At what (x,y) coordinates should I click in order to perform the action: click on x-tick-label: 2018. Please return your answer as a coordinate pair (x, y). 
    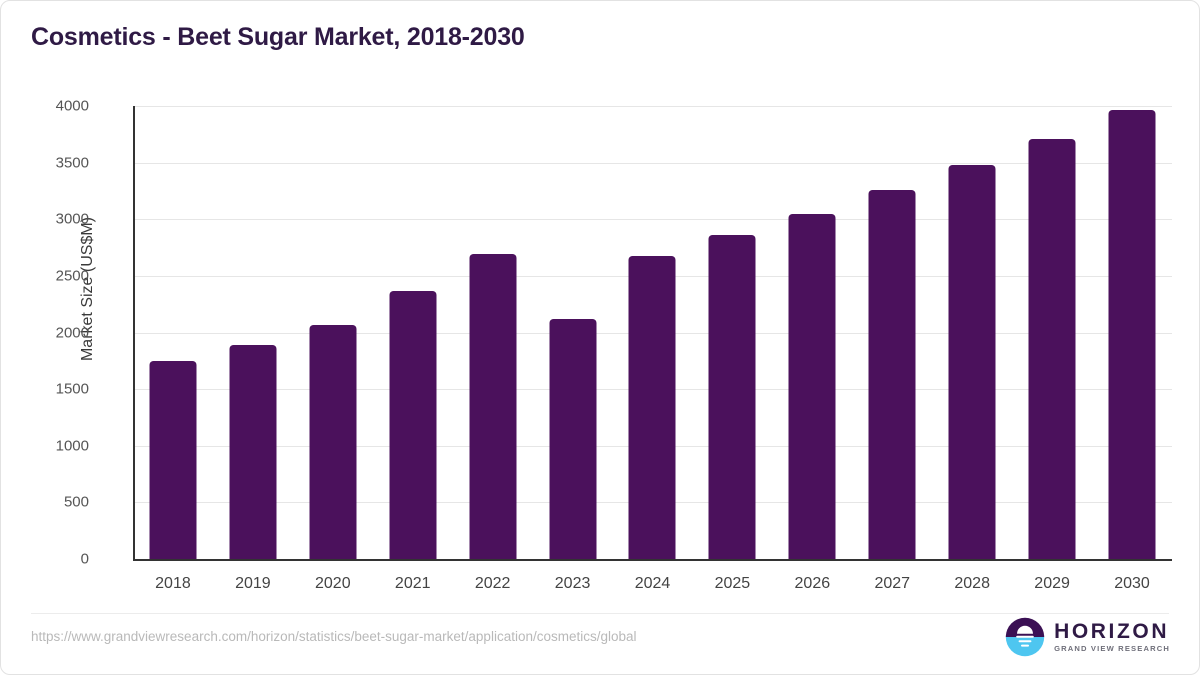
    Looking at the image, I should click on (173, 583).